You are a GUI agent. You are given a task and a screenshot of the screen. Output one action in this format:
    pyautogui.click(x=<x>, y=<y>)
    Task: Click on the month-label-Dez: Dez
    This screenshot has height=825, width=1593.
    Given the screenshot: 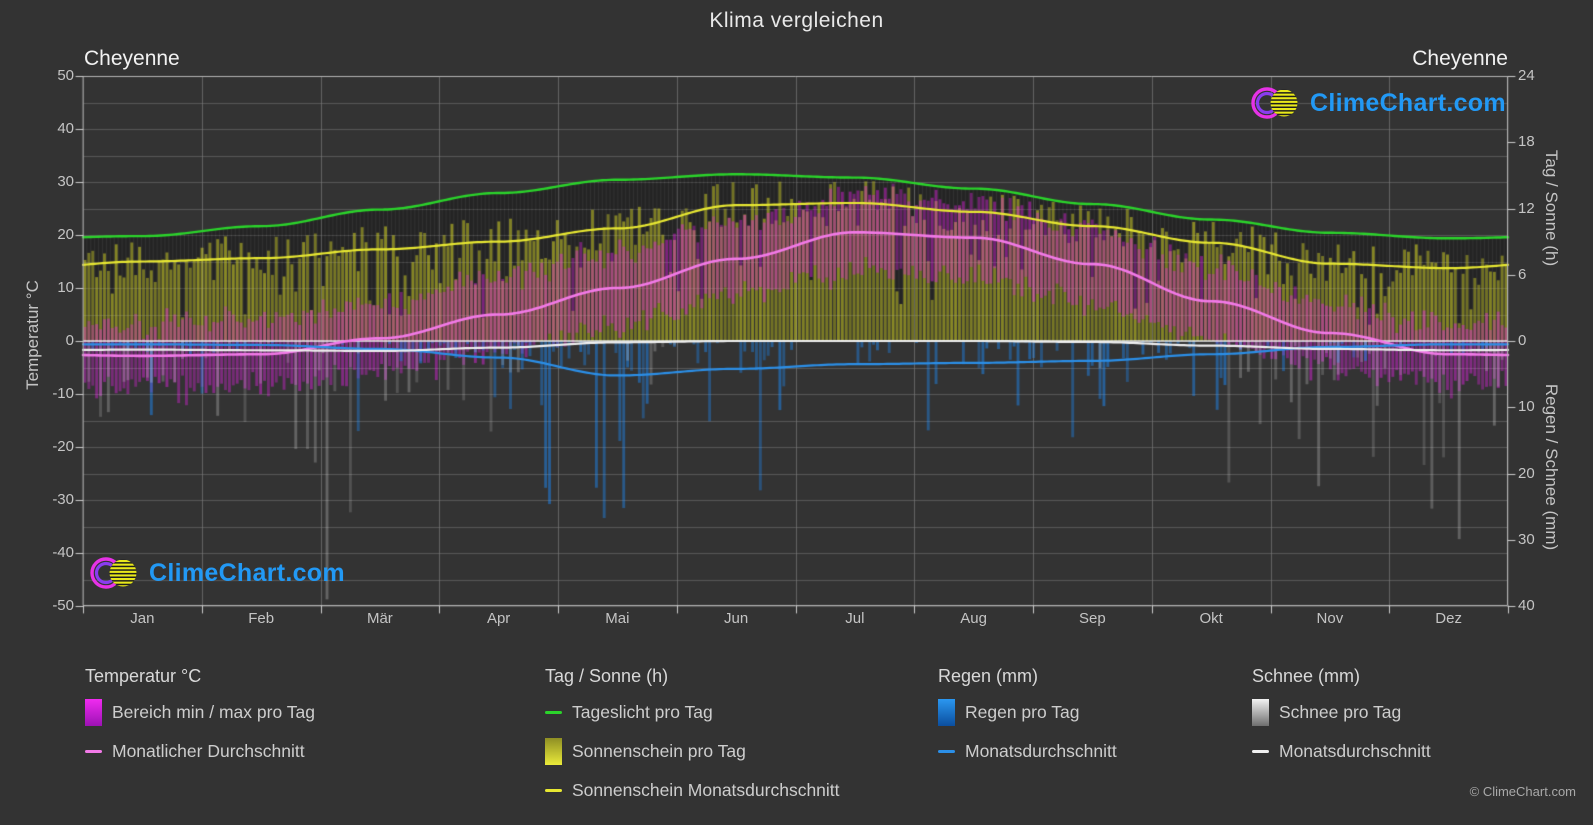 What is the action you would take?
    pyautogui.click(x=1448, y=618)
    